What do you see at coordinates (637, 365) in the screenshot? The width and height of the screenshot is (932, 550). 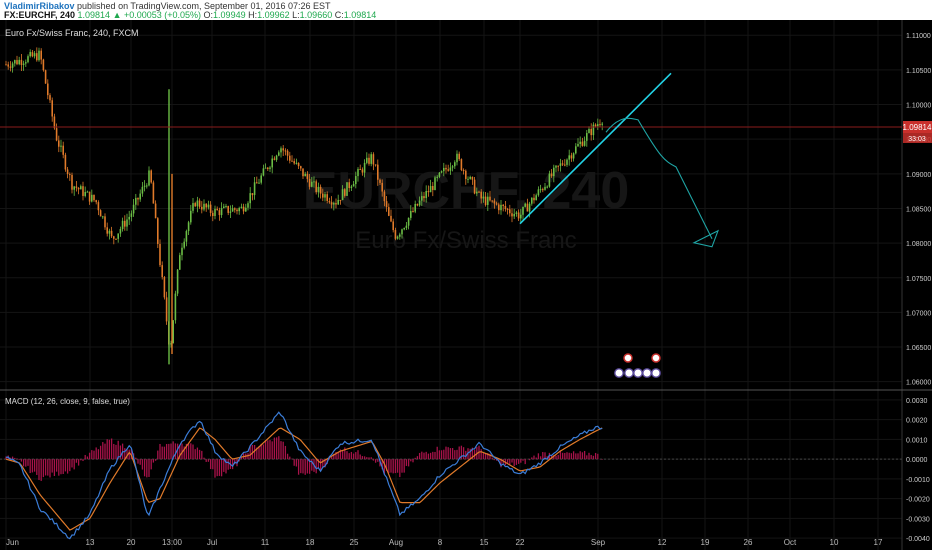 I see `event-markers` at bounding box center [637, 365].